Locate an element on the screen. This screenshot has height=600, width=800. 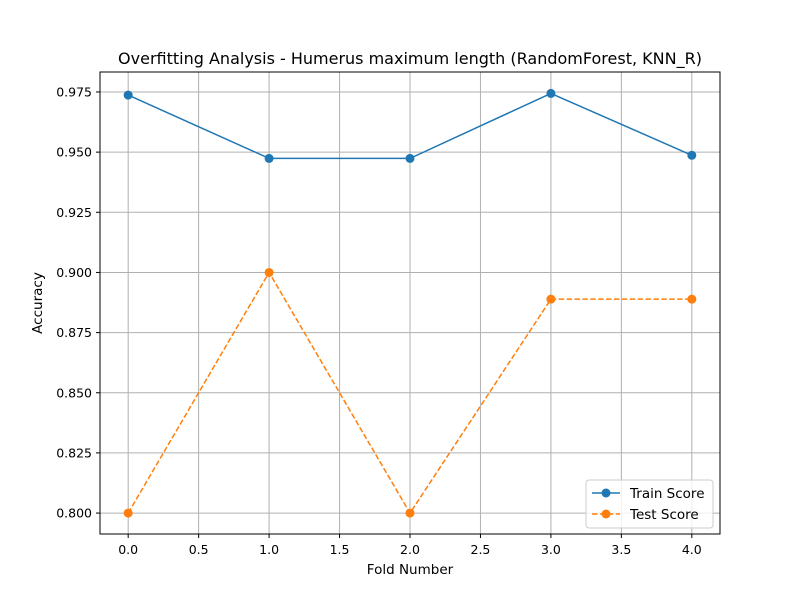
legend-label: Train Score is located at coordinates (667, 494).